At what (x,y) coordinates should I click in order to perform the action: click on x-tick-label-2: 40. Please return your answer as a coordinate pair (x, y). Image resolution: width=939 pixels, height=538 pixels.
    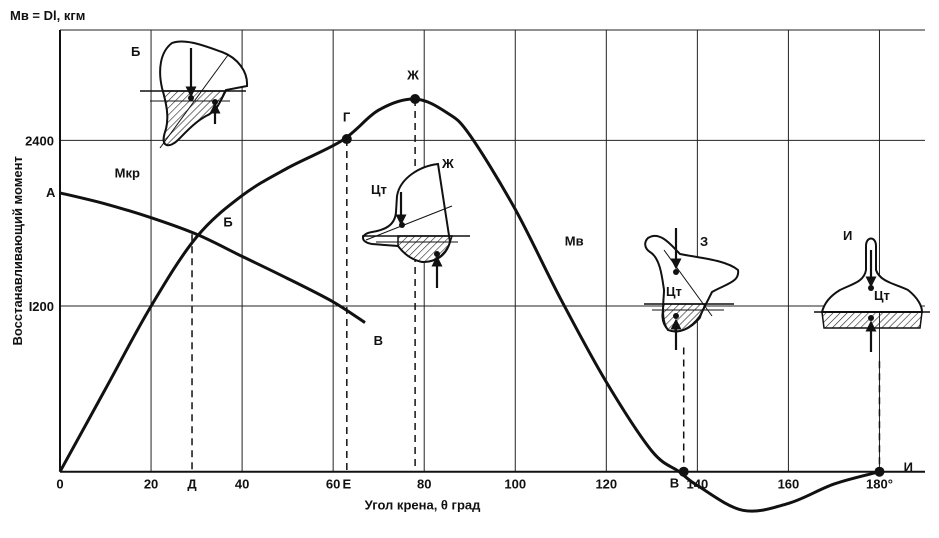
    Looking at the image, I should click on (242, 484).